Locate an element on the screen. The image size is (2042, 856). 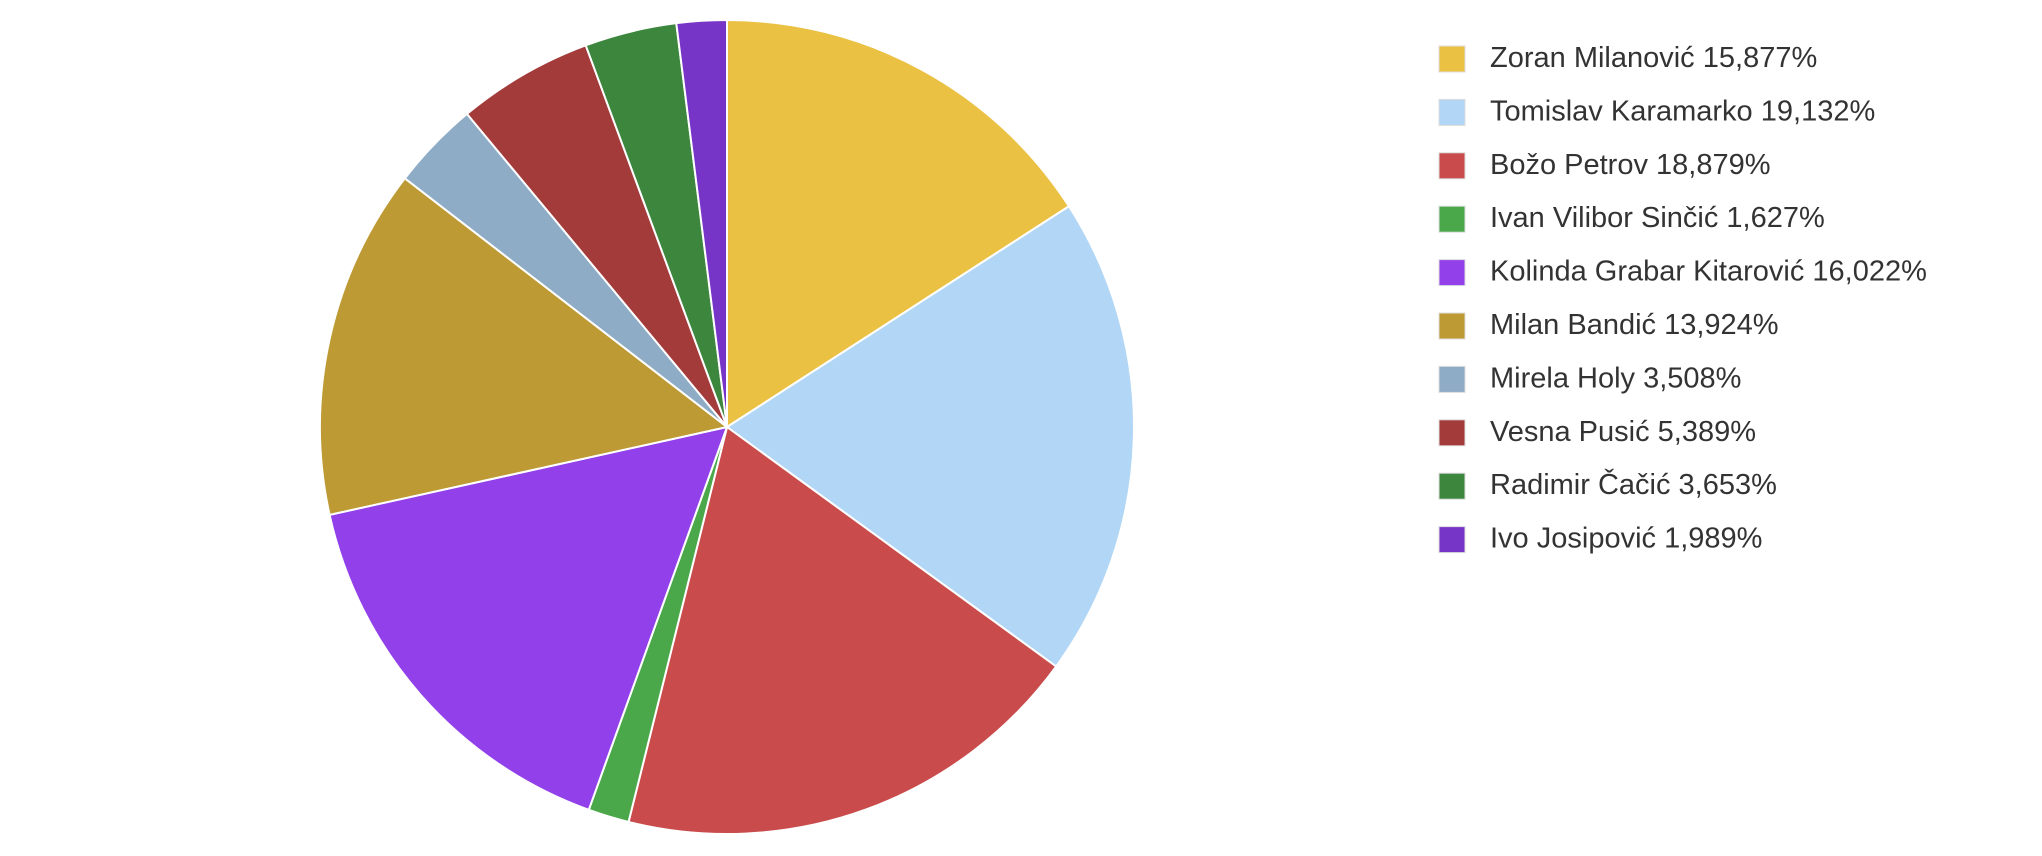
legend-name: Božo Petrov is located at coordinates (1569, 164).